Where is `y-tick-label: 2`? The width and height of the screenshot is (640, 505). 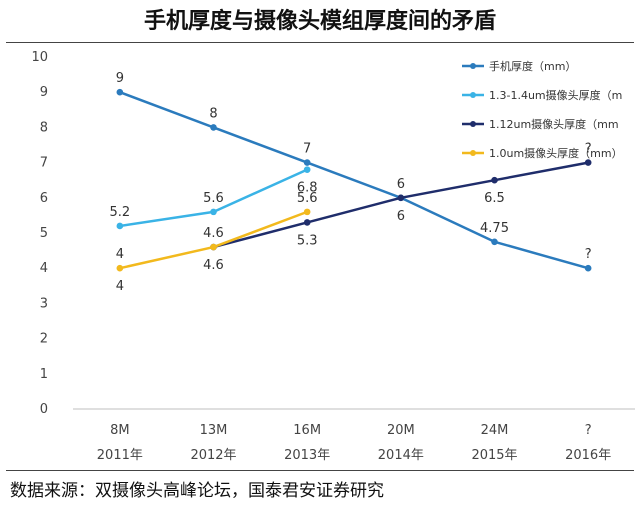
y-tick-label: 2 is located at coordinates (44, 339).